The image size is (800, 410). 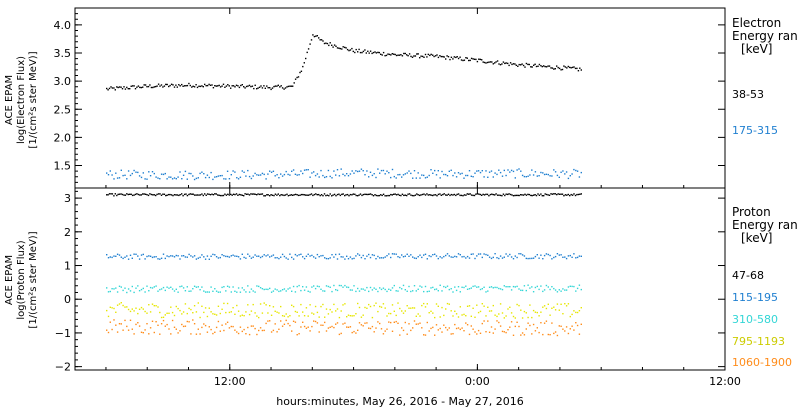 What do you see at coordinates (63, 333) in the screenshot?
I see `proton-y-tick-label: −1` at bounding box center [63, 333].